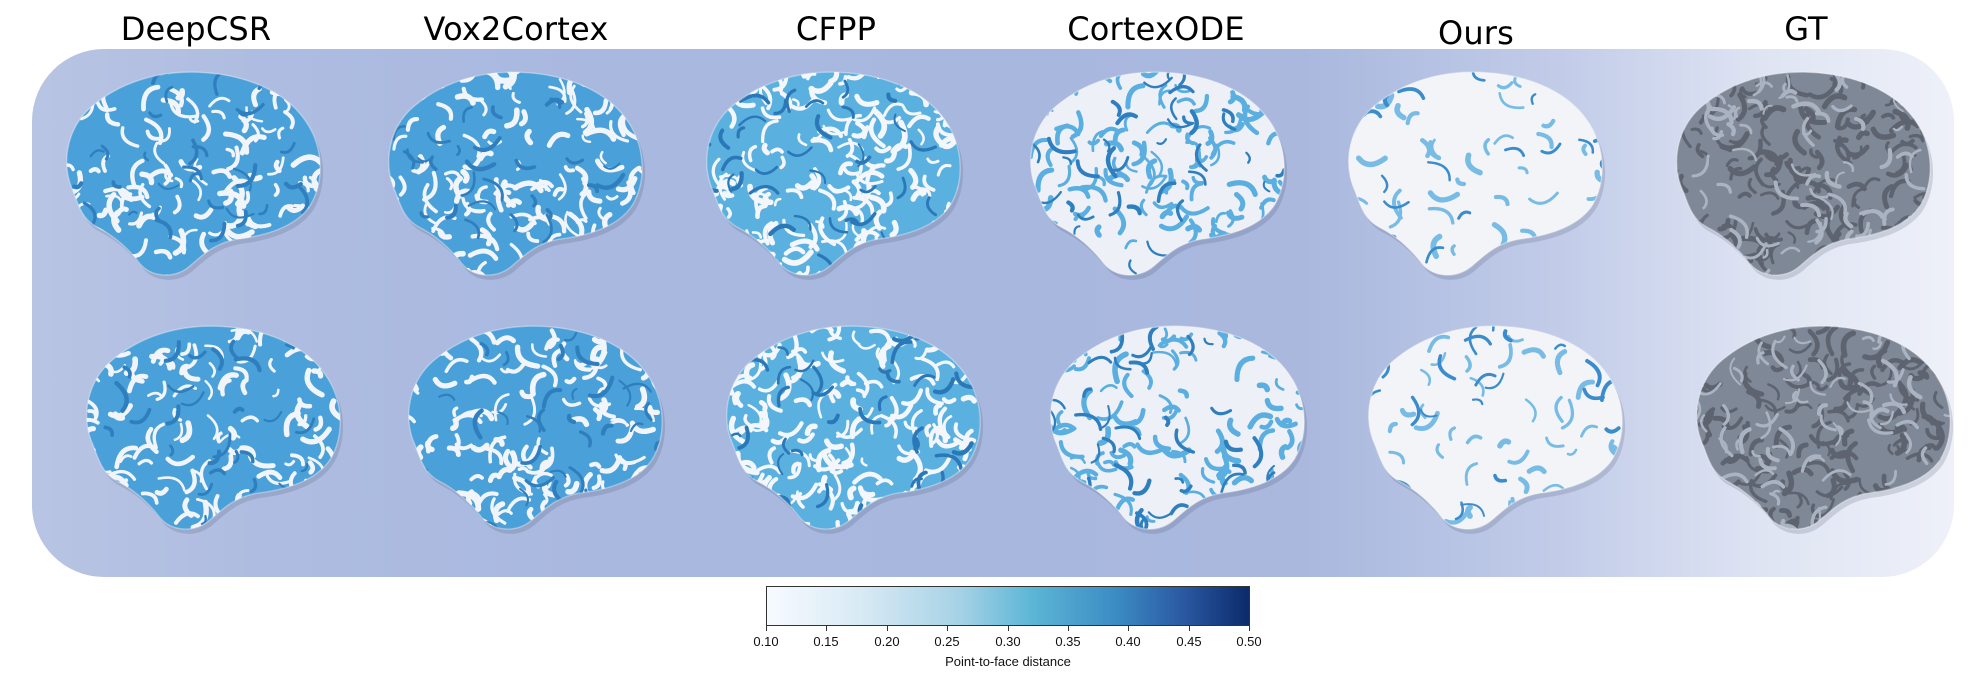  Describe the element at coordinates (1476, 33) in the screenshot. I see `column-title-ours: Ours` at that location.